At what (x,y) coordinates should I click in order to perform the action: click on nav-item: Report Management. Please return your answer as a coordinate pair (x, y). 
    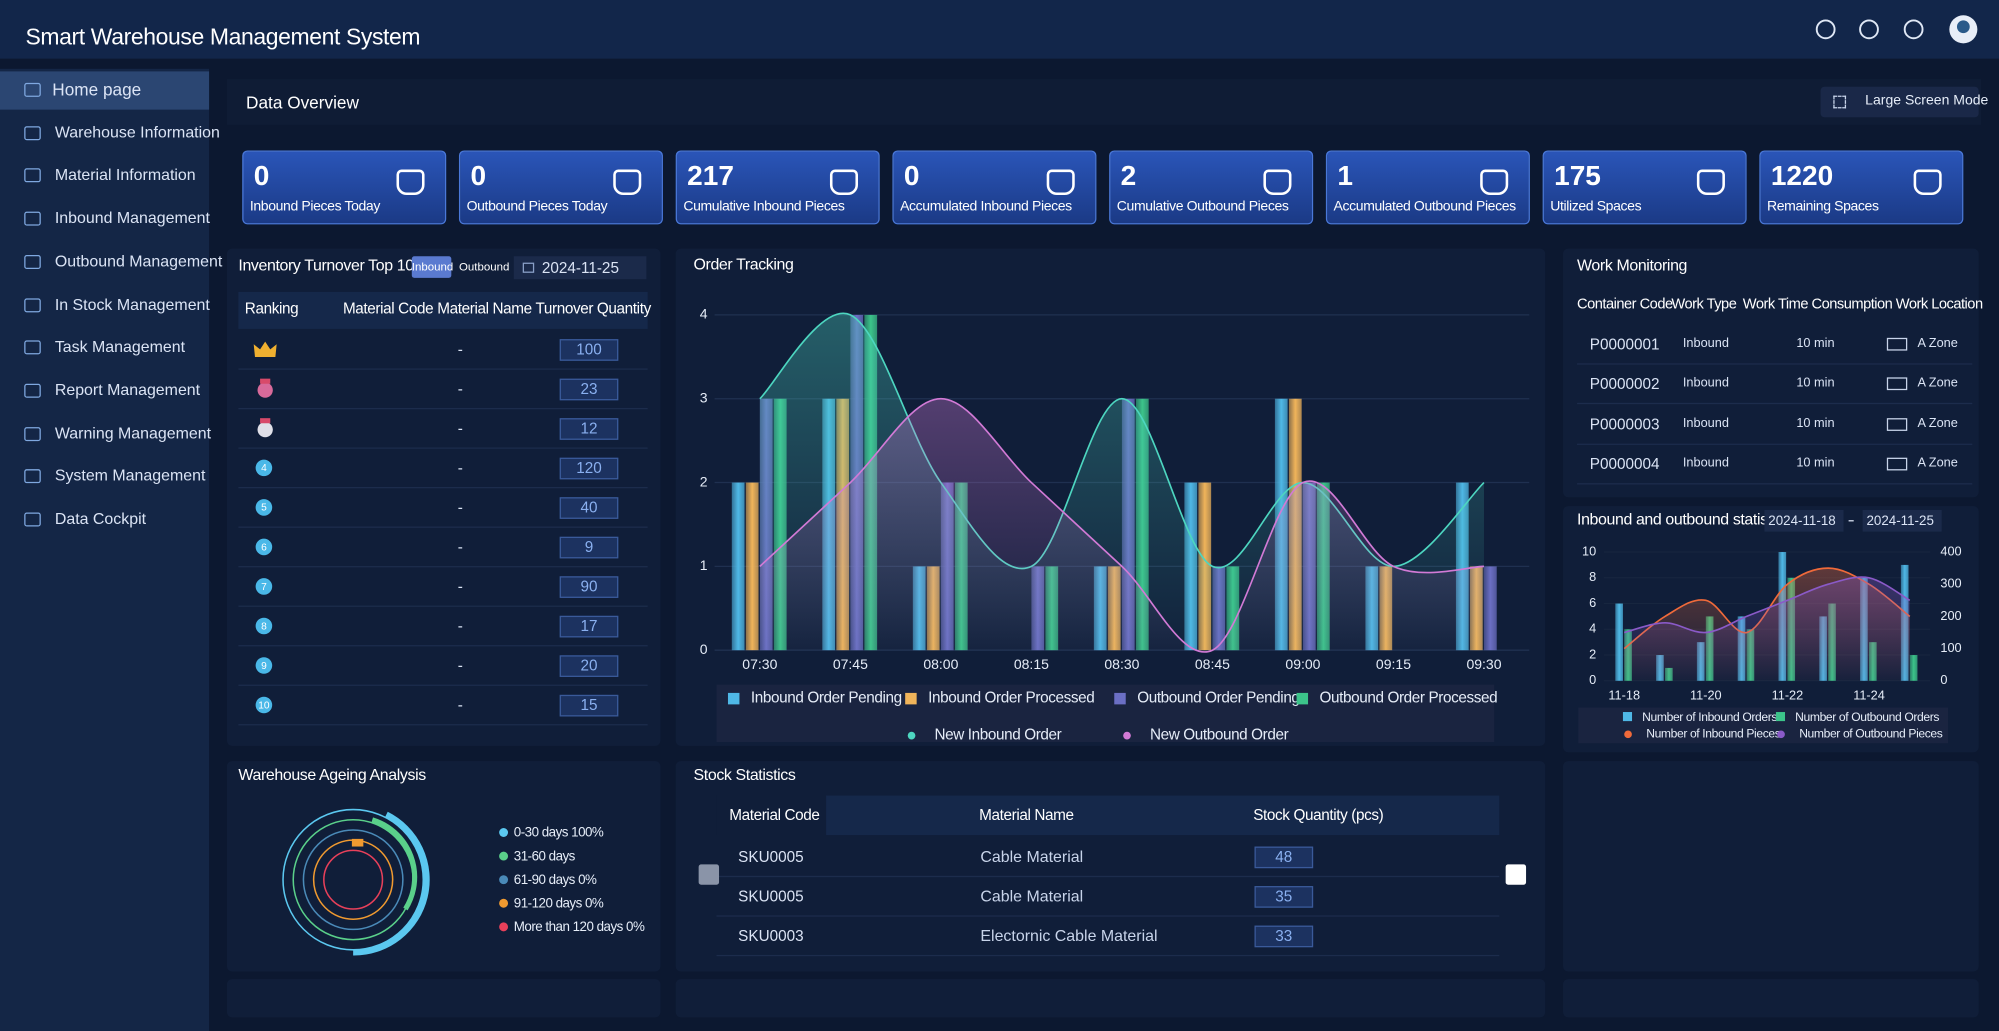
    Looking at the image, I should click on (104, 391).